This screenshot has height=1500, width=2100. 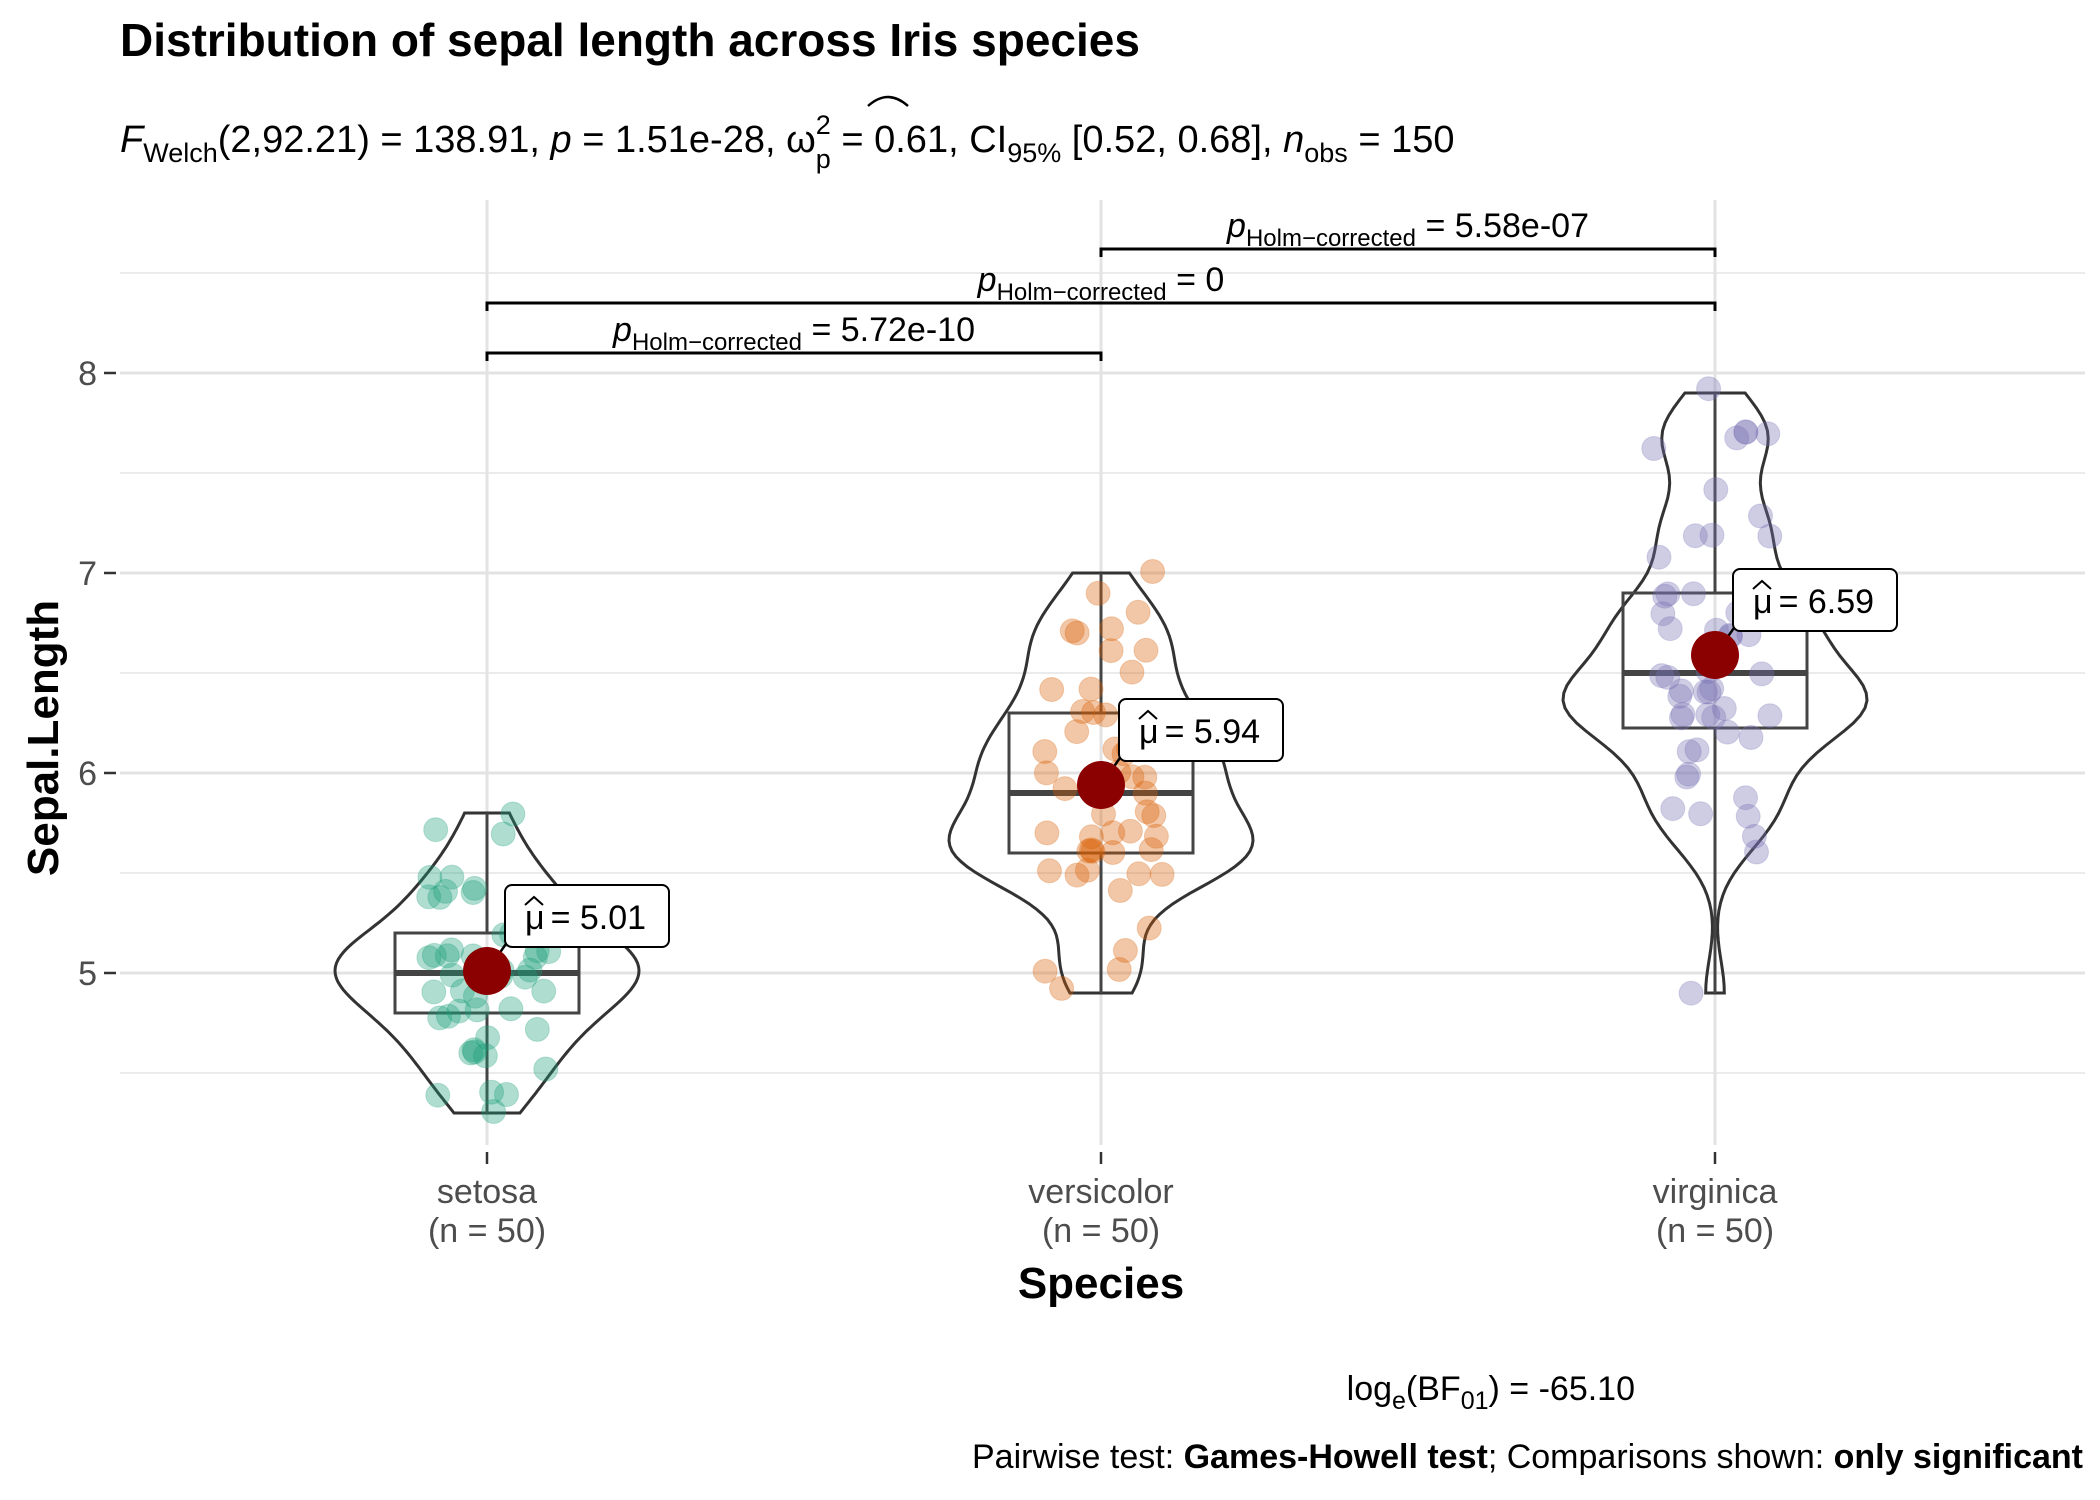 I want to click on violin-virginica, so click(x=1715, y=693).